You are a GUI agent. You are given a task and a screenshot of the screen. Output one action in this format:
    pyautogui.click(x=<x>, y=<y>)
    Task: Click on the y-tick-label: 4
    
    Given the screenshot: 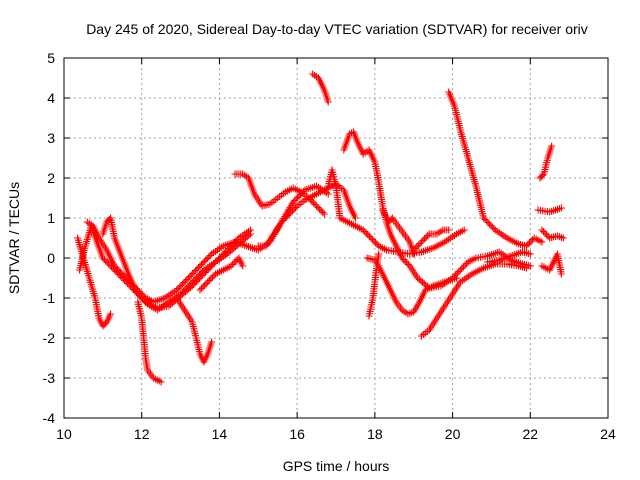 What is the action you would take?
    pyautogui.click(x=51, y=98)
    